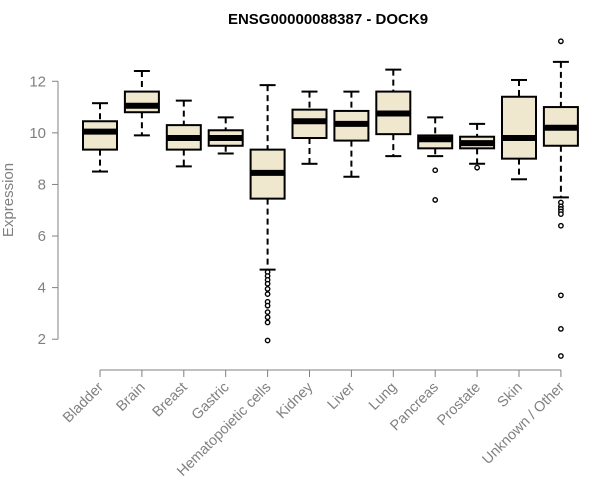 Image resolution: width=600 pixels, height=500 pixels. What do you see at coordinates (328, 19) in the screenshot?
I see `chart-title: ENSG00000088387 - DOCK9` at bounding box center [328, 19].